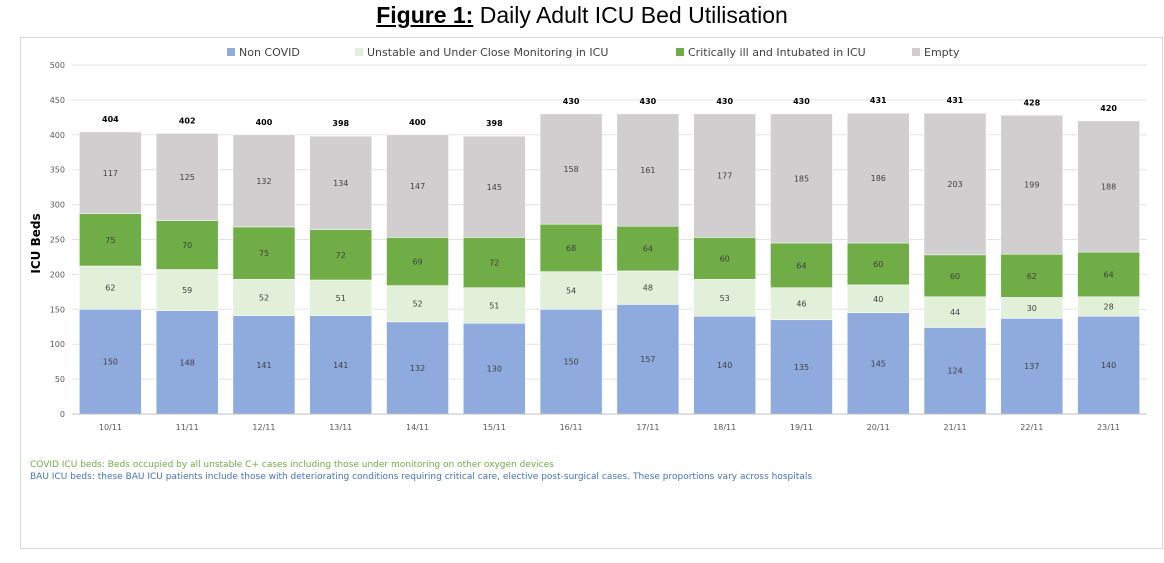 The image size is (1164, 563). I want to click on data-label: 40, so click(878, 299).